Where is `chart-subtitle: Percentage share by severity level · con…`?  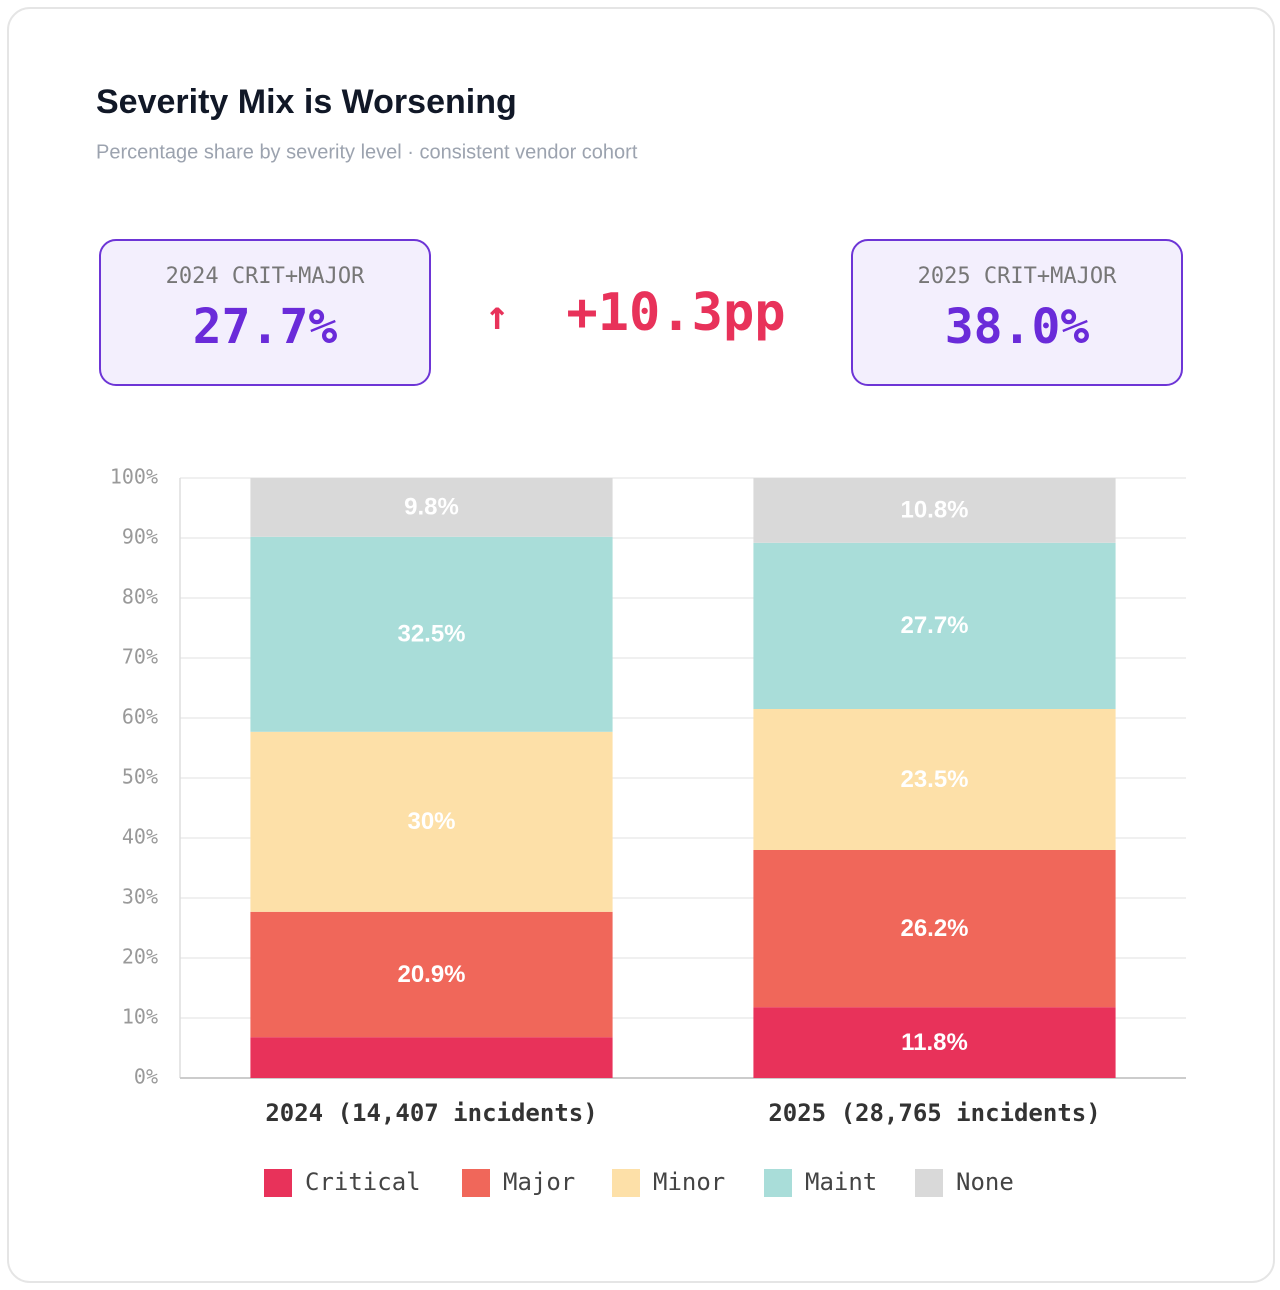
chart-subtitle: Percentage share by severity level · con… is located at coordinates (367, 152).